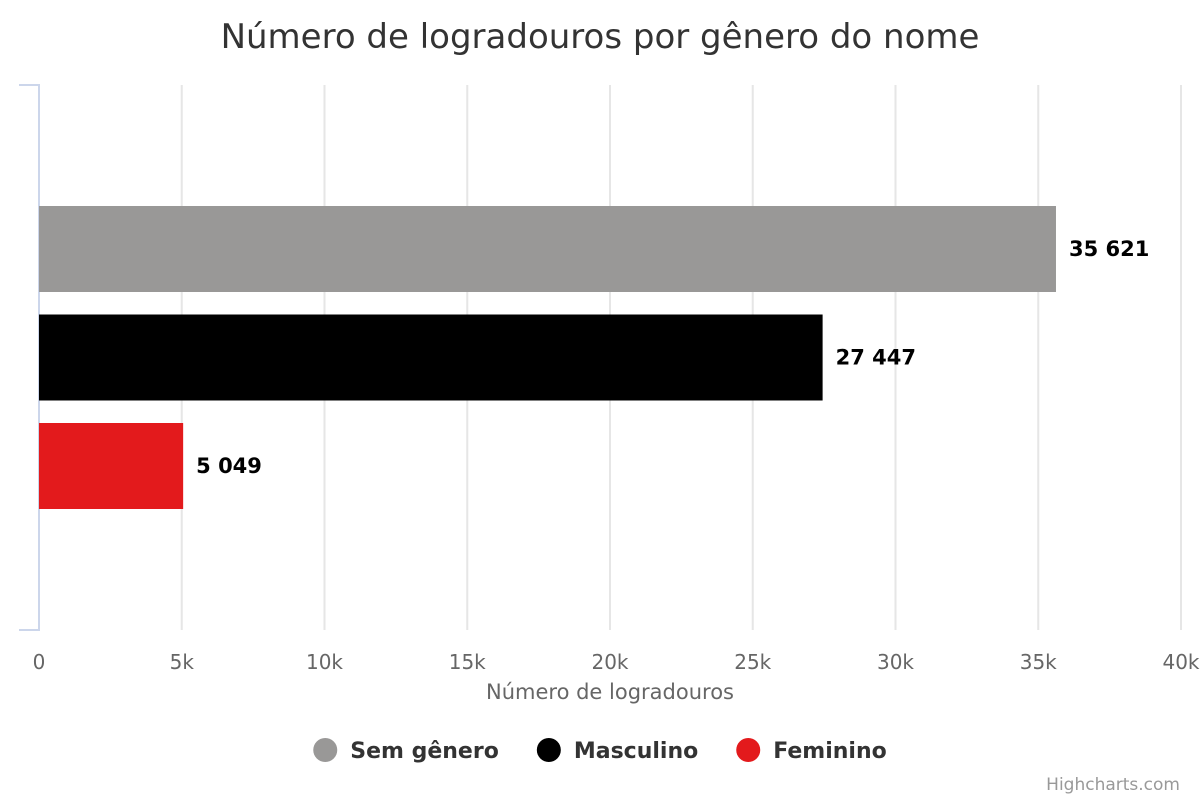  What do you see at coordinates (39, 662) in the screenshot?
I see `x-tick-label: 0` at bounding box center [39, 662].